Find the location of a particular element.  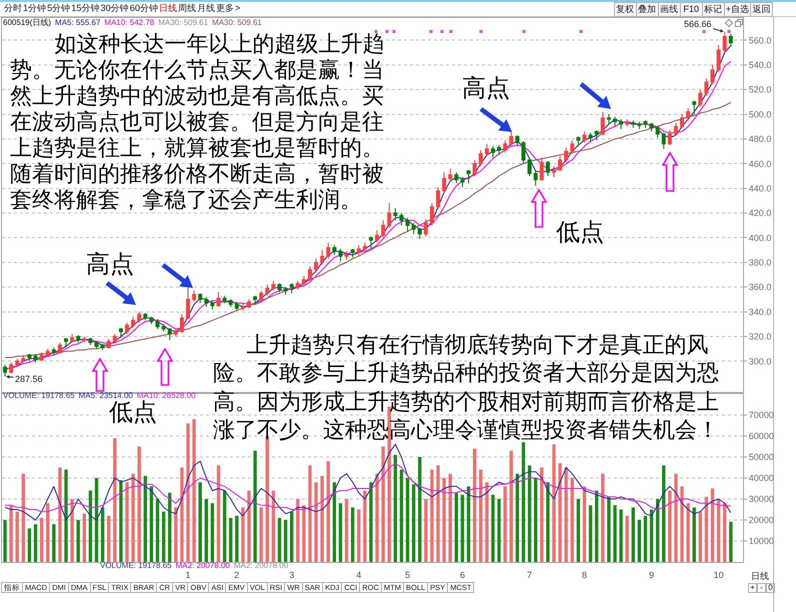

annotation: 287.56 is located at coordinates (29, 379).